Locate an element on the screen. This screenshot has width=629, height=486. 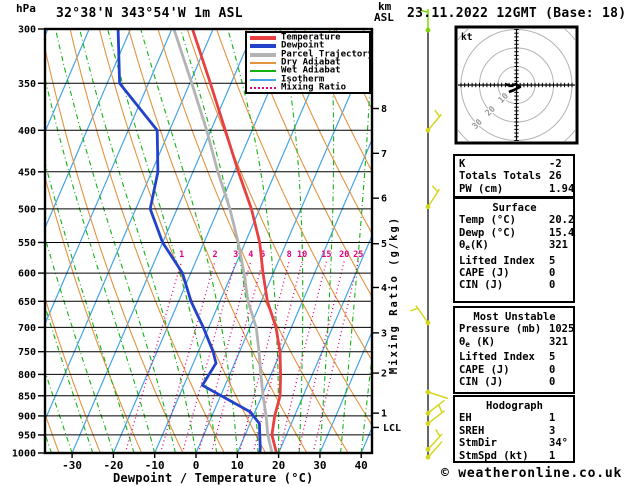
mixing-ratio-value-label: 15 is located at coordinates (326, 255).